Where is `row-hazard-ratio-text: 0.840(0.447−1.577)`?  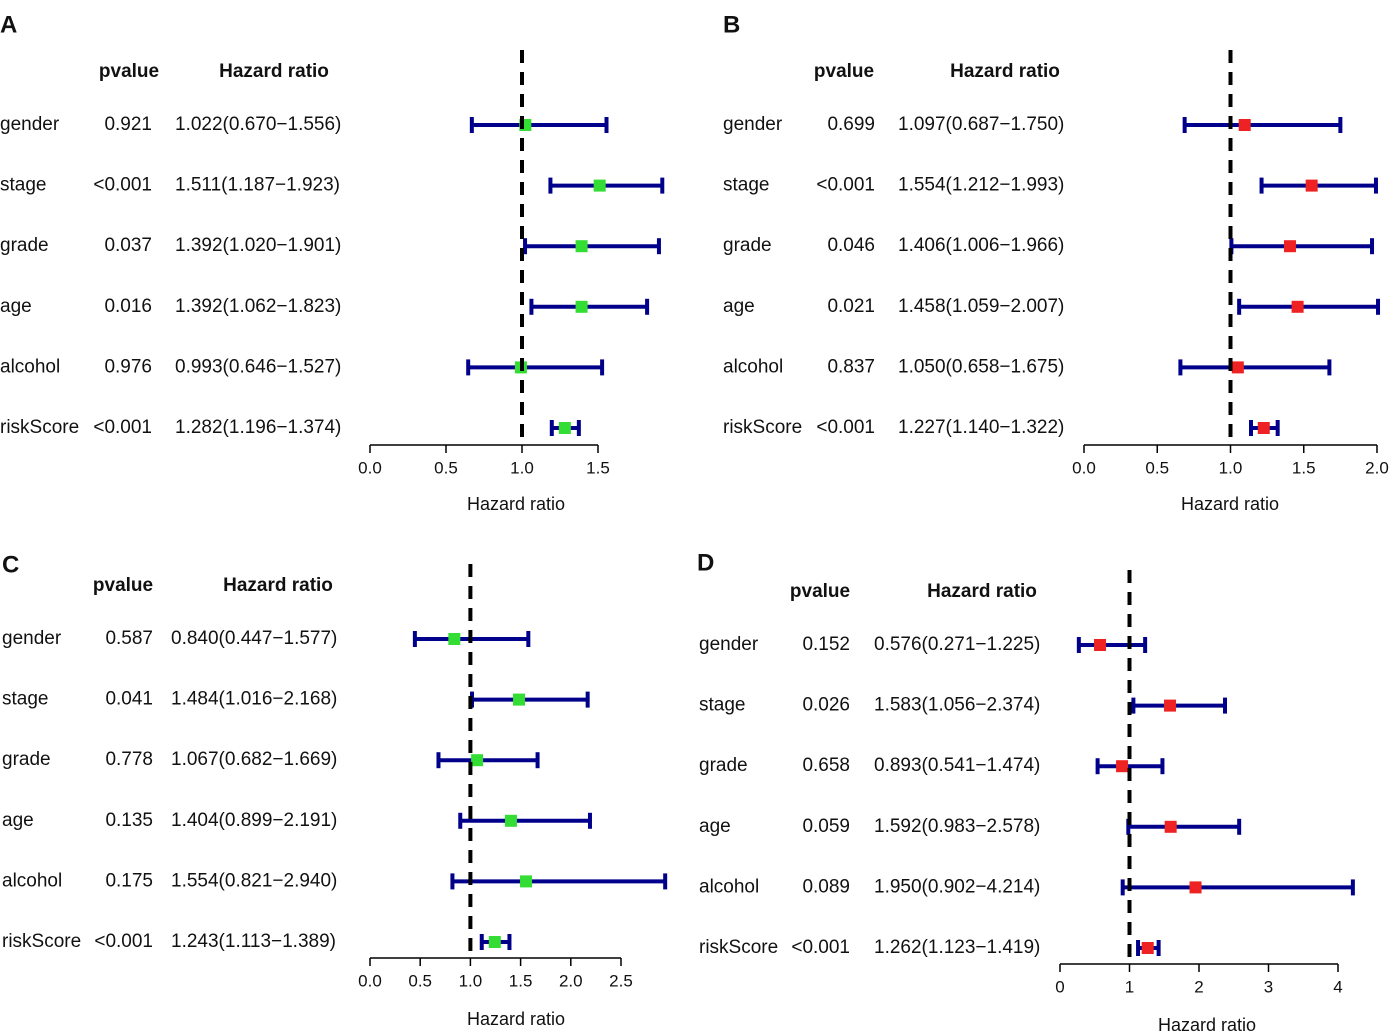 row-hazard-ratio-text: 0.840(0.447−1.577) is located at coordinates (254, 638).